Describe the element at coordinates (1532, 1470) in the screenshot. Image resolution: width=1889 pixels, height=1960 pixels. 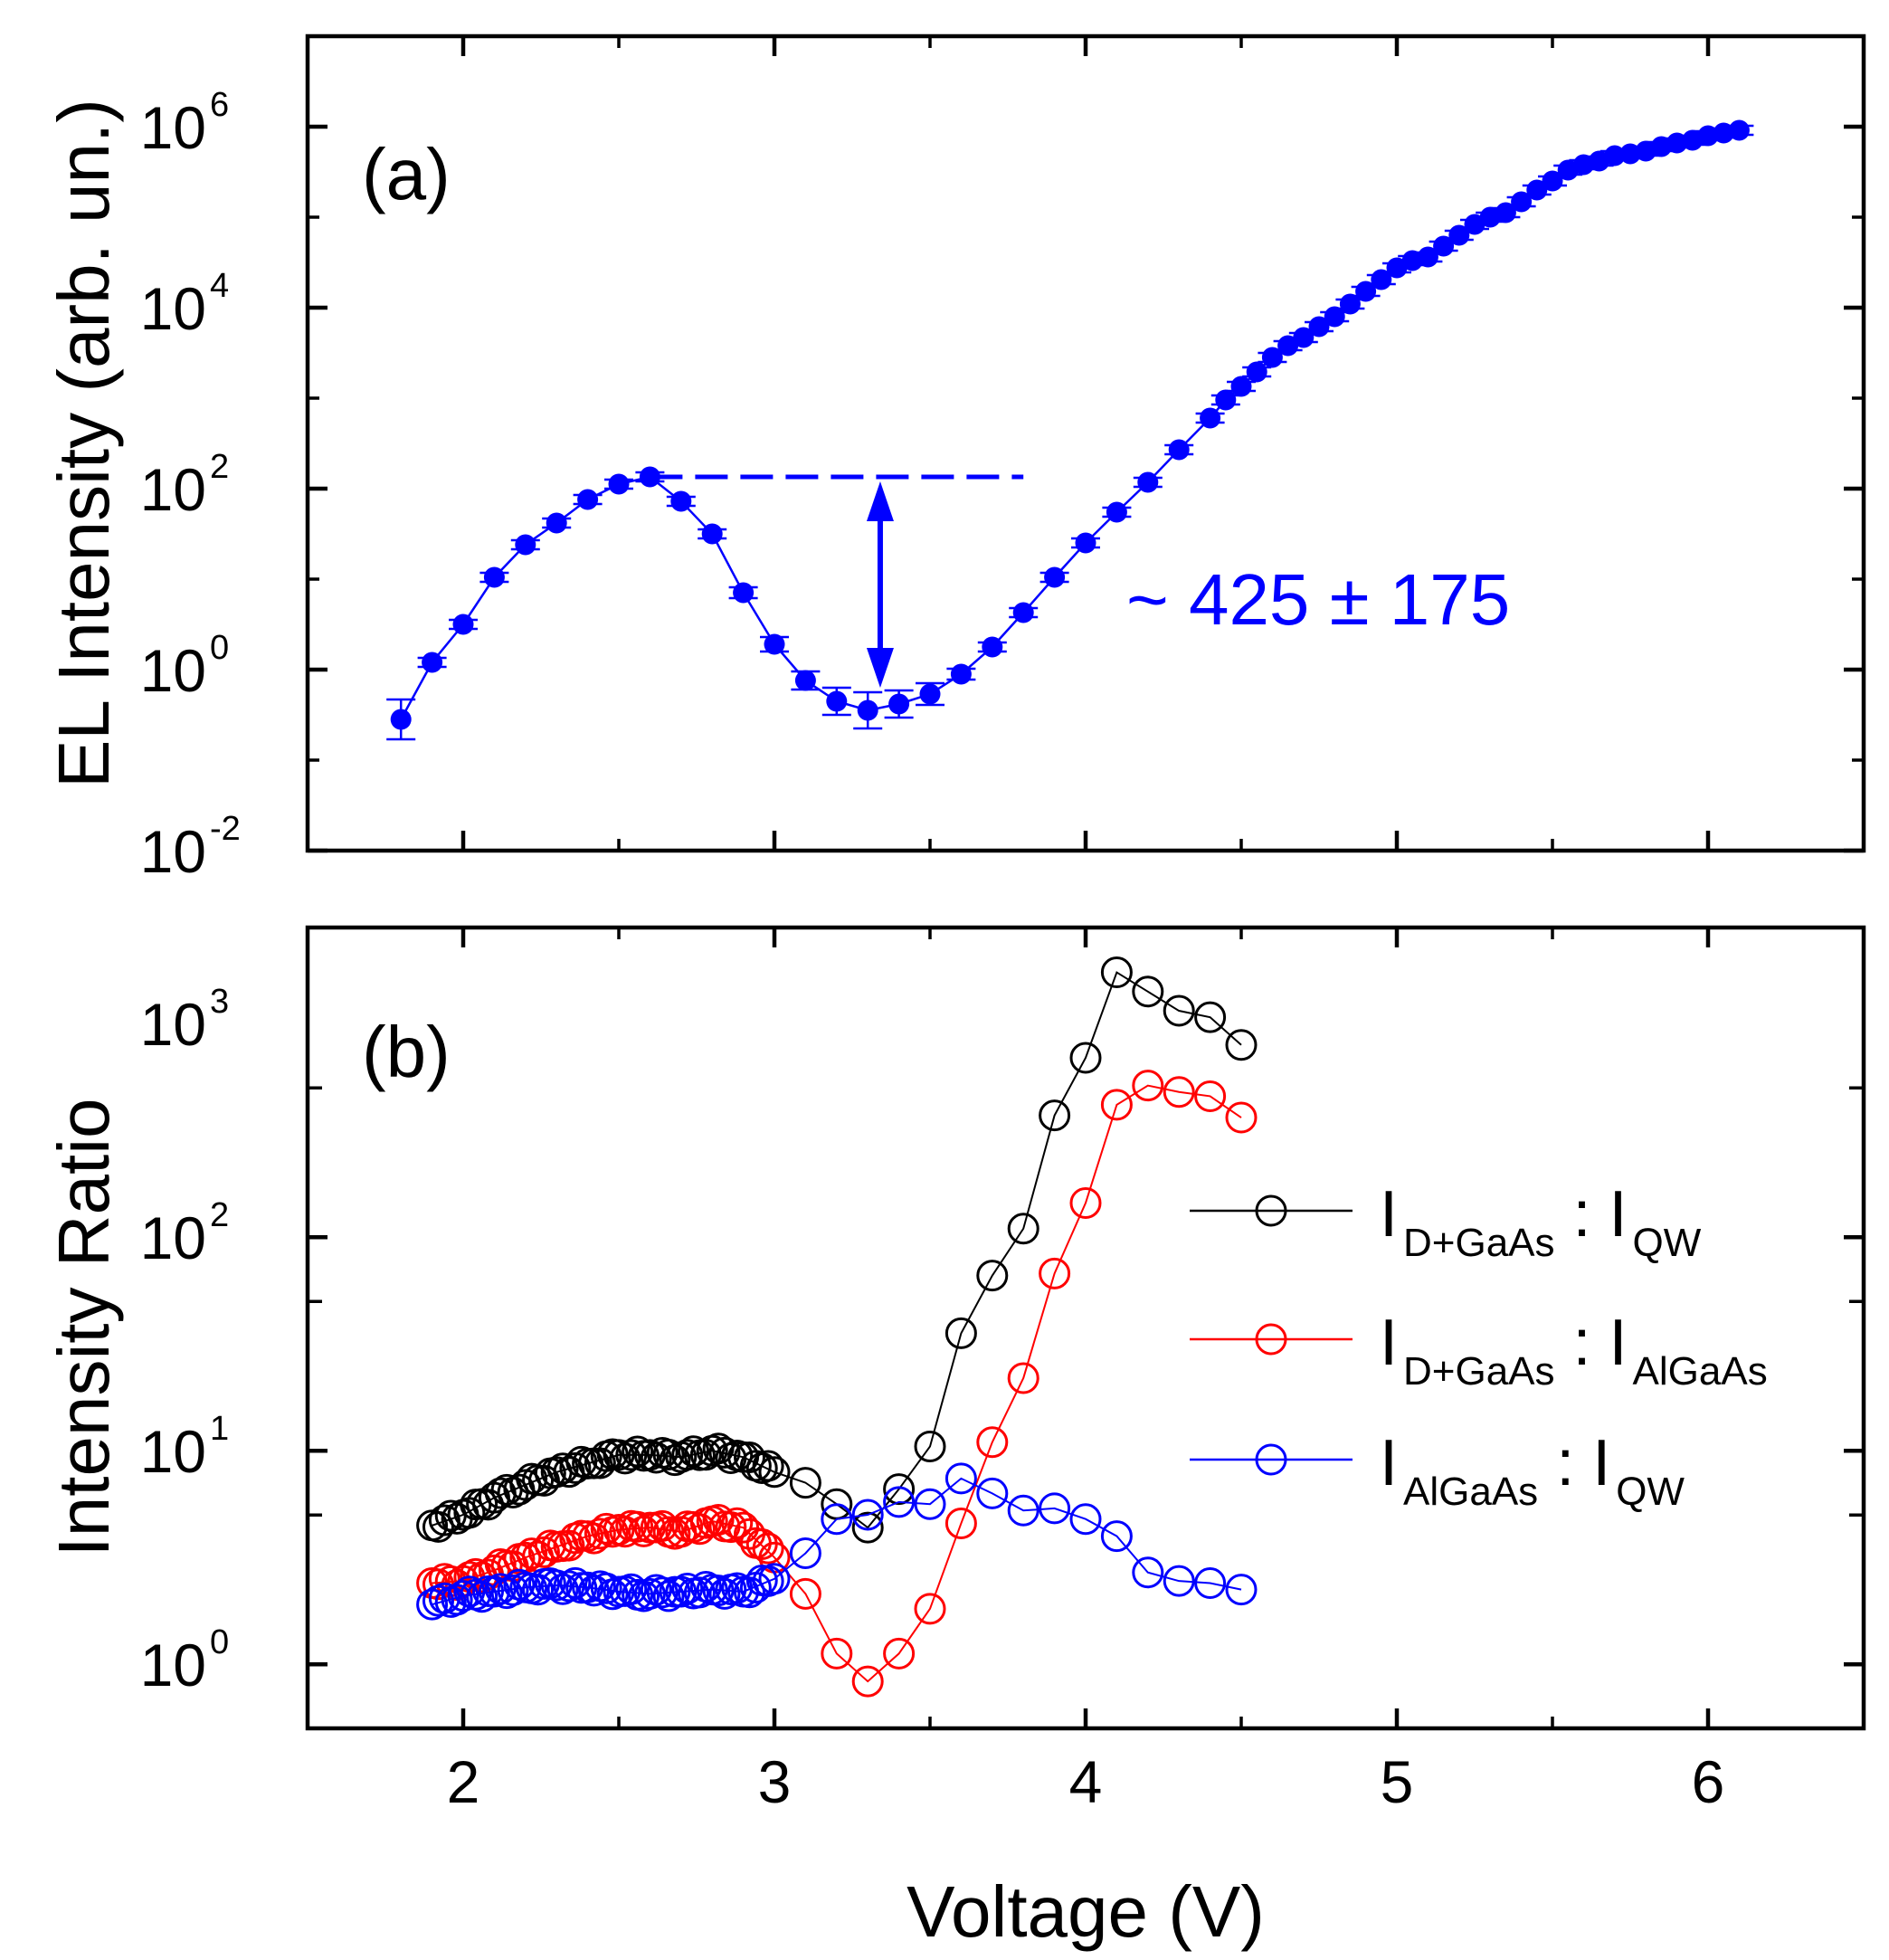
I see `legend-label: I AlGaAs : I QW` at that location.